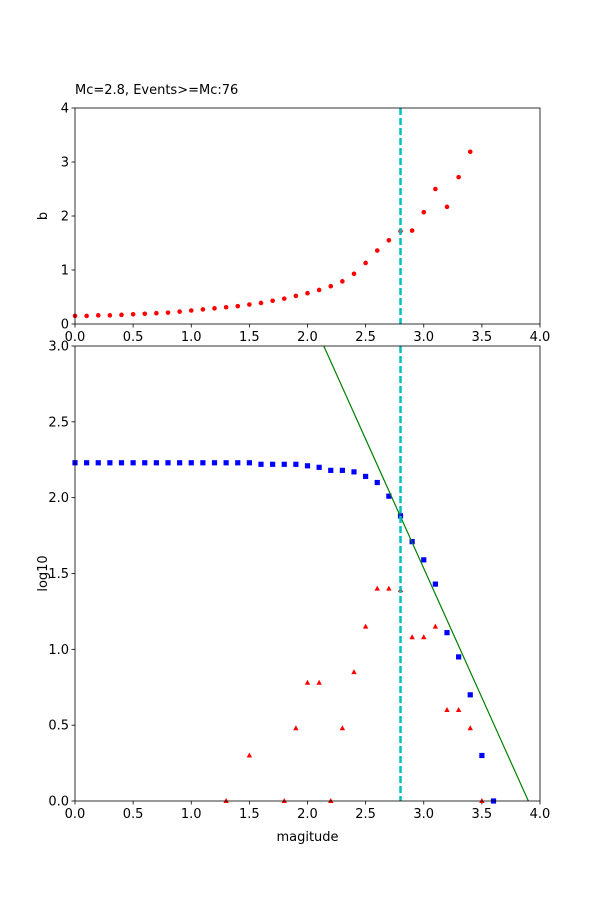  Describe the element at coordinates (65, 109) in the screenshot. I see `y-tick-label: 4` at that location.